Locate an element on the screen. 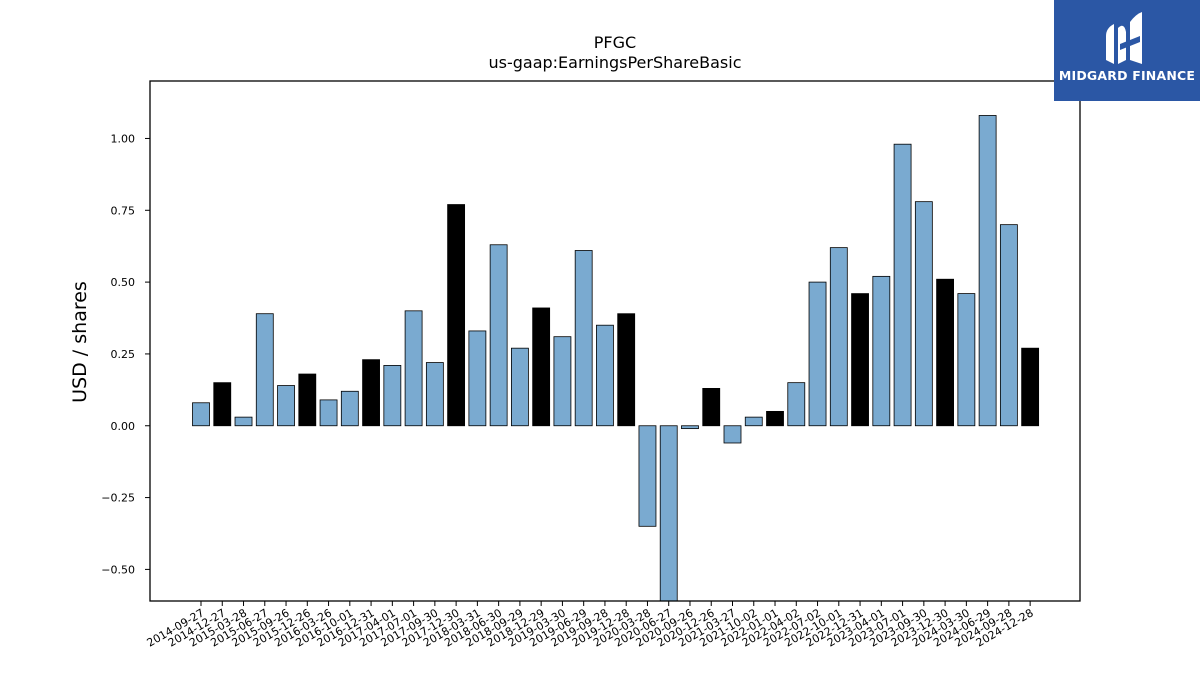  brand-name: MIDGARD FINANCE is located at coordinates (1127, 75).